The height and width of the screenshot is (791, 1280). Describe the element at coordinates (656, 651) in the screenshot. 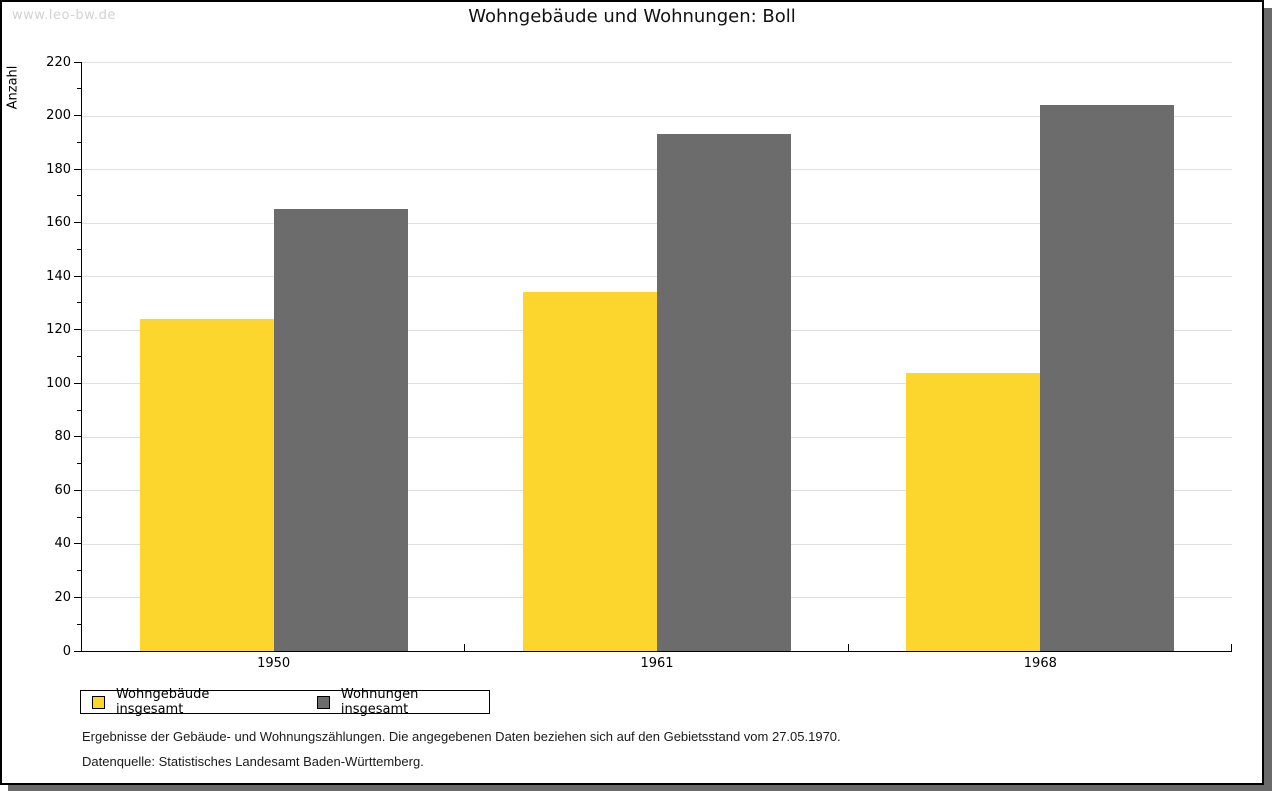

I see `x-axis-line` at that location.